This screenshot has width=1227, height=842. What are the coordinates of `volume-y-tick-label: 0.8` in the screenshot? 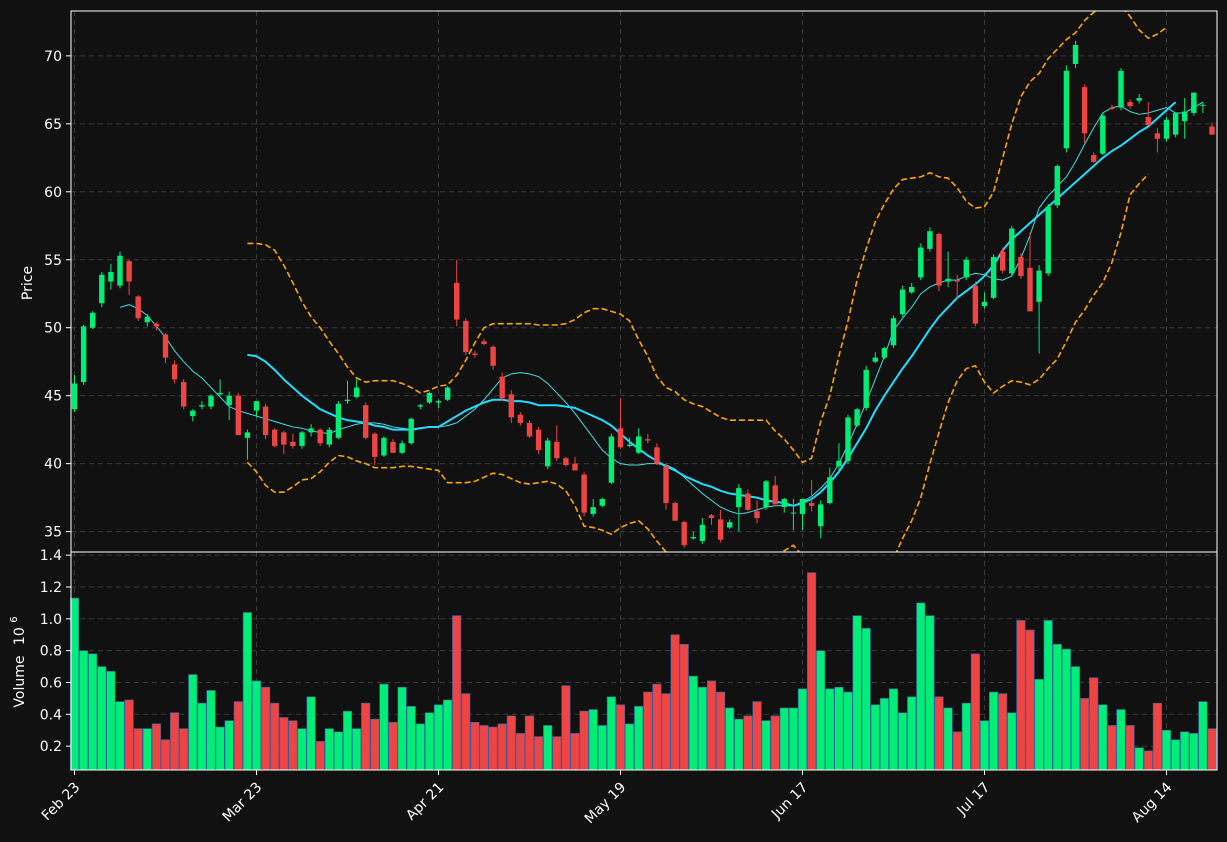 It's located at (51, 652).